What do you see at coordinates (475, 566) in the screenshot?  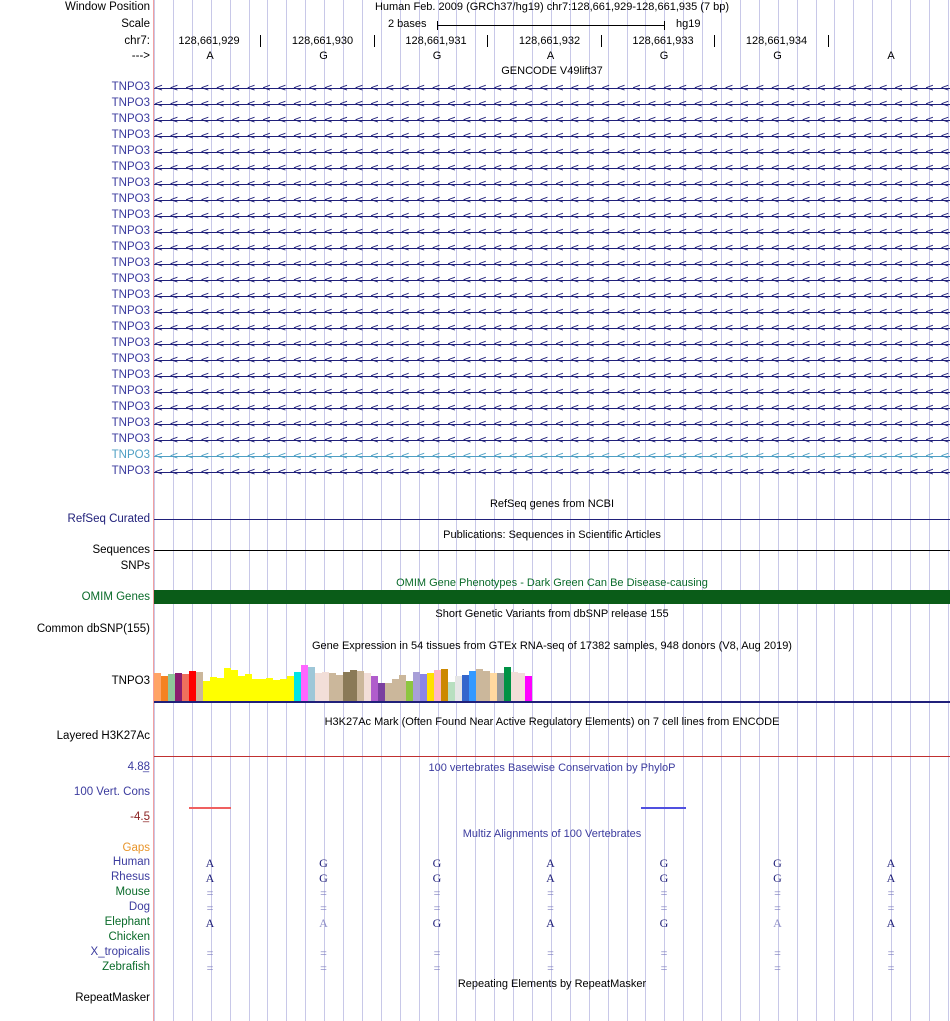 I see `snps-row: SNPs` at bounding box center [475, 566].